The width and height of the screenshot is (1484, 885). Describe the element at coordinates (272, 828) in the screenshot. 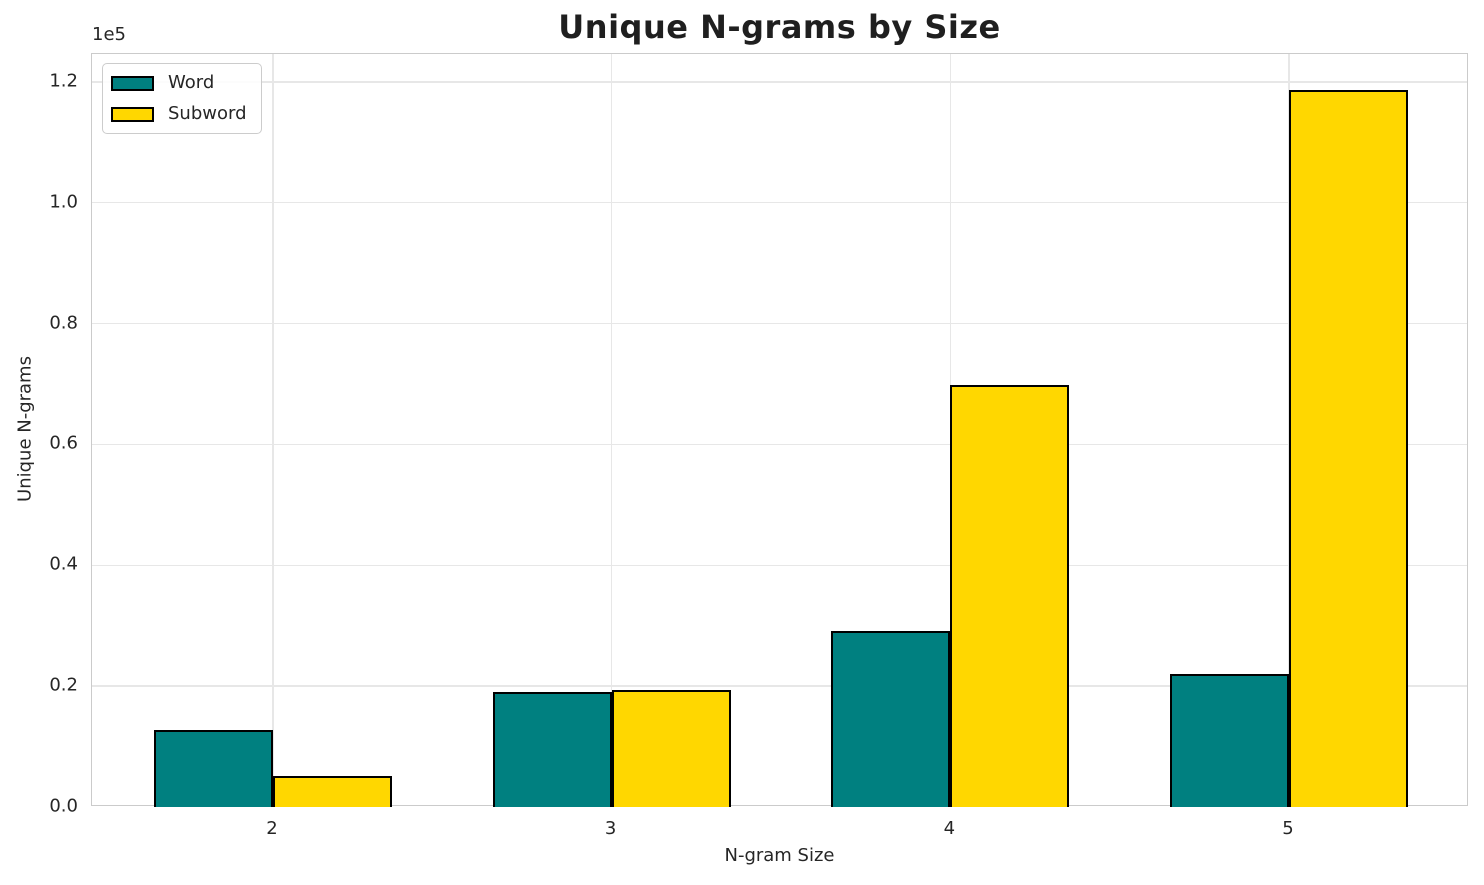

I see `x-tick-label: 2` at that location.